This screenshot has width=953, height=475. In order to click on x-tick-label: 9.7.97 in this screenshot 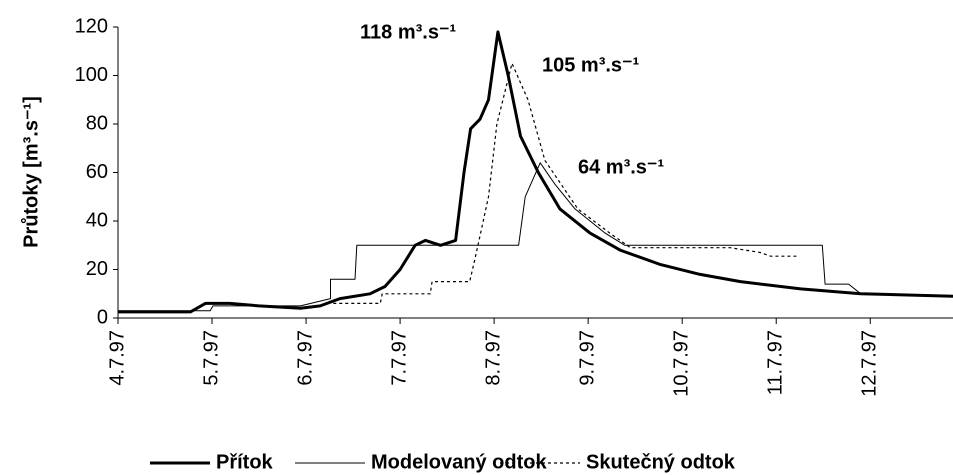, I will do `click(587, 358)`.